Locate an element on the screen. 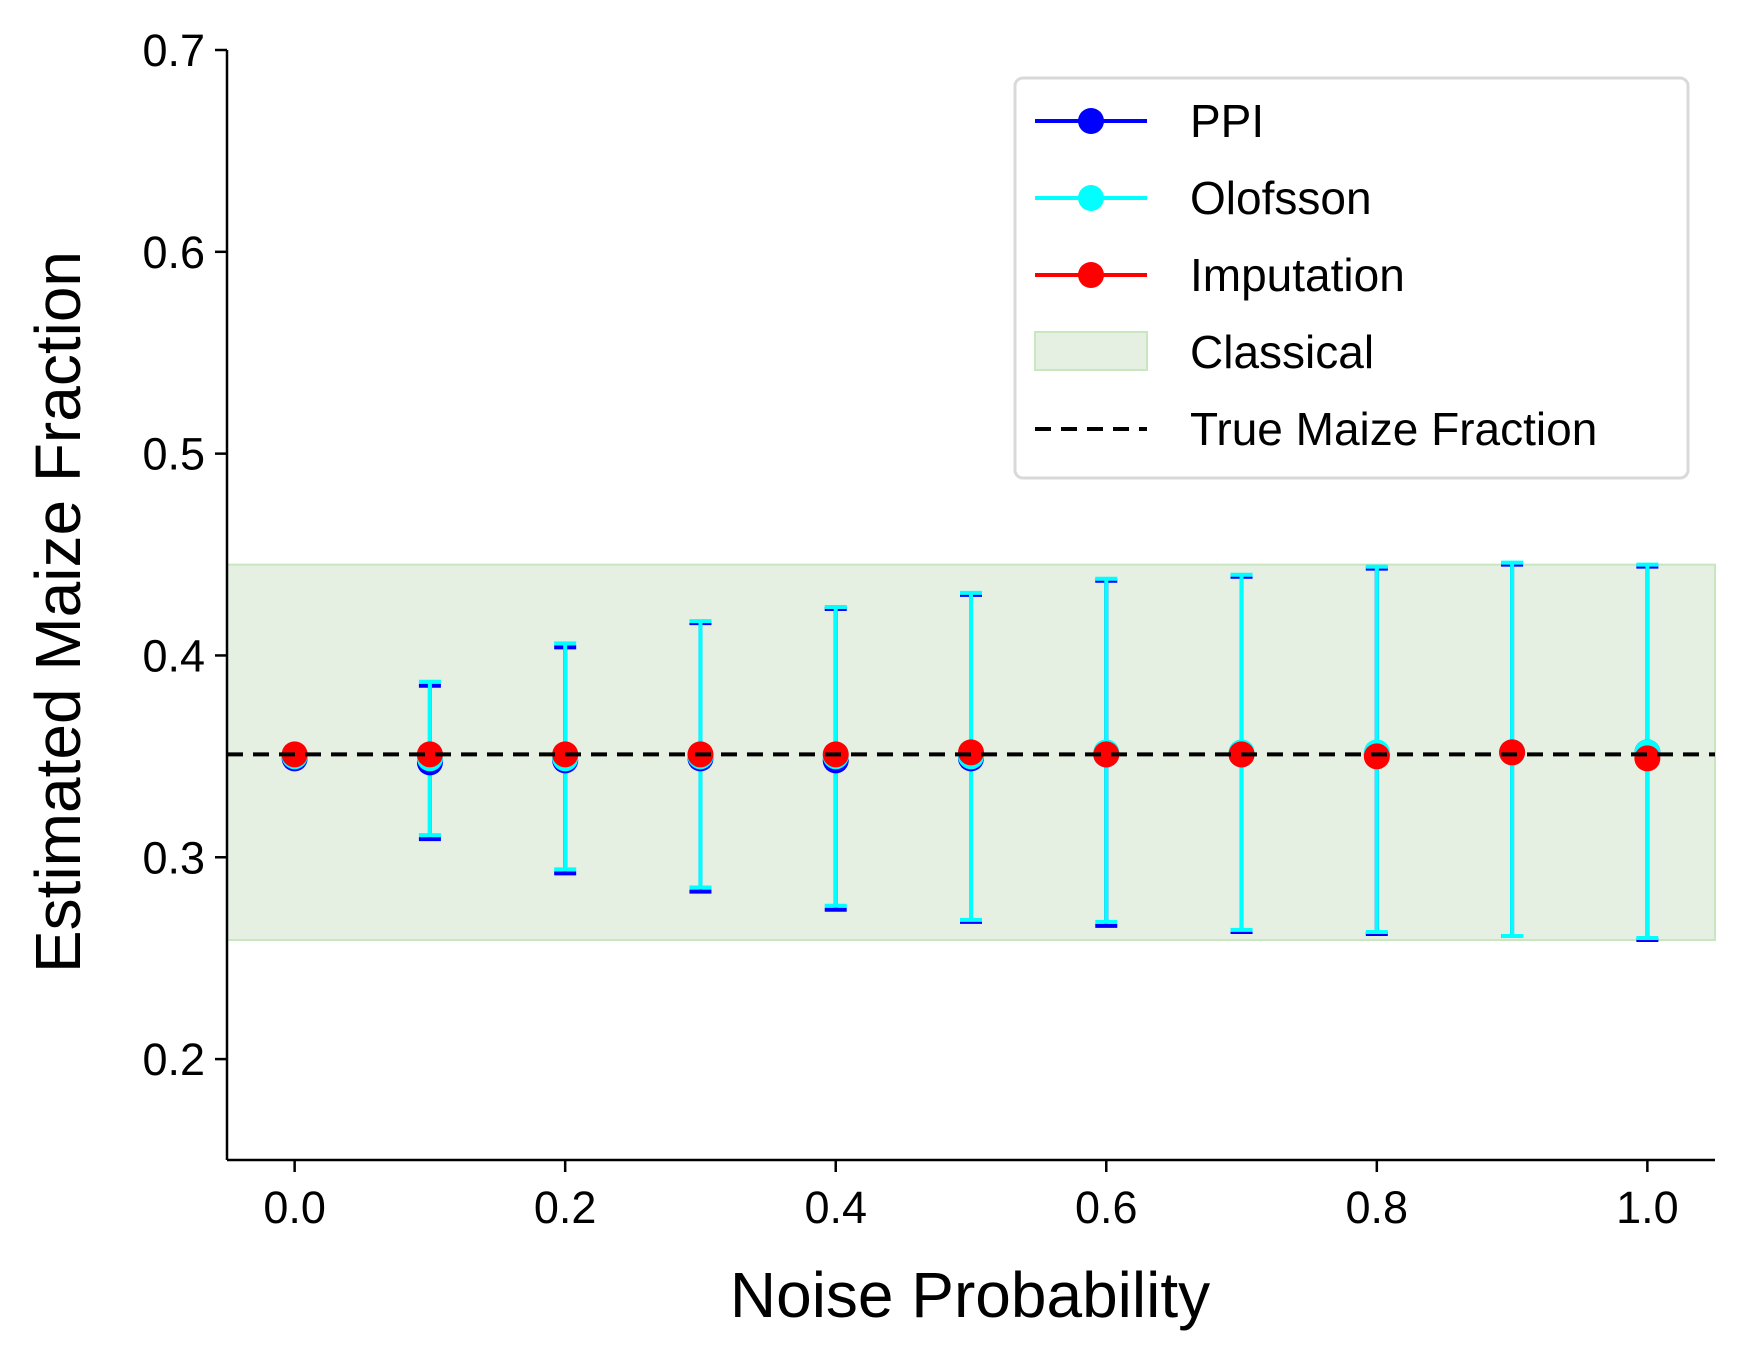 The height and width of the screenshot is (1359, 1744). y-tick-label: 0.3 is located at coordinates (173, 857).